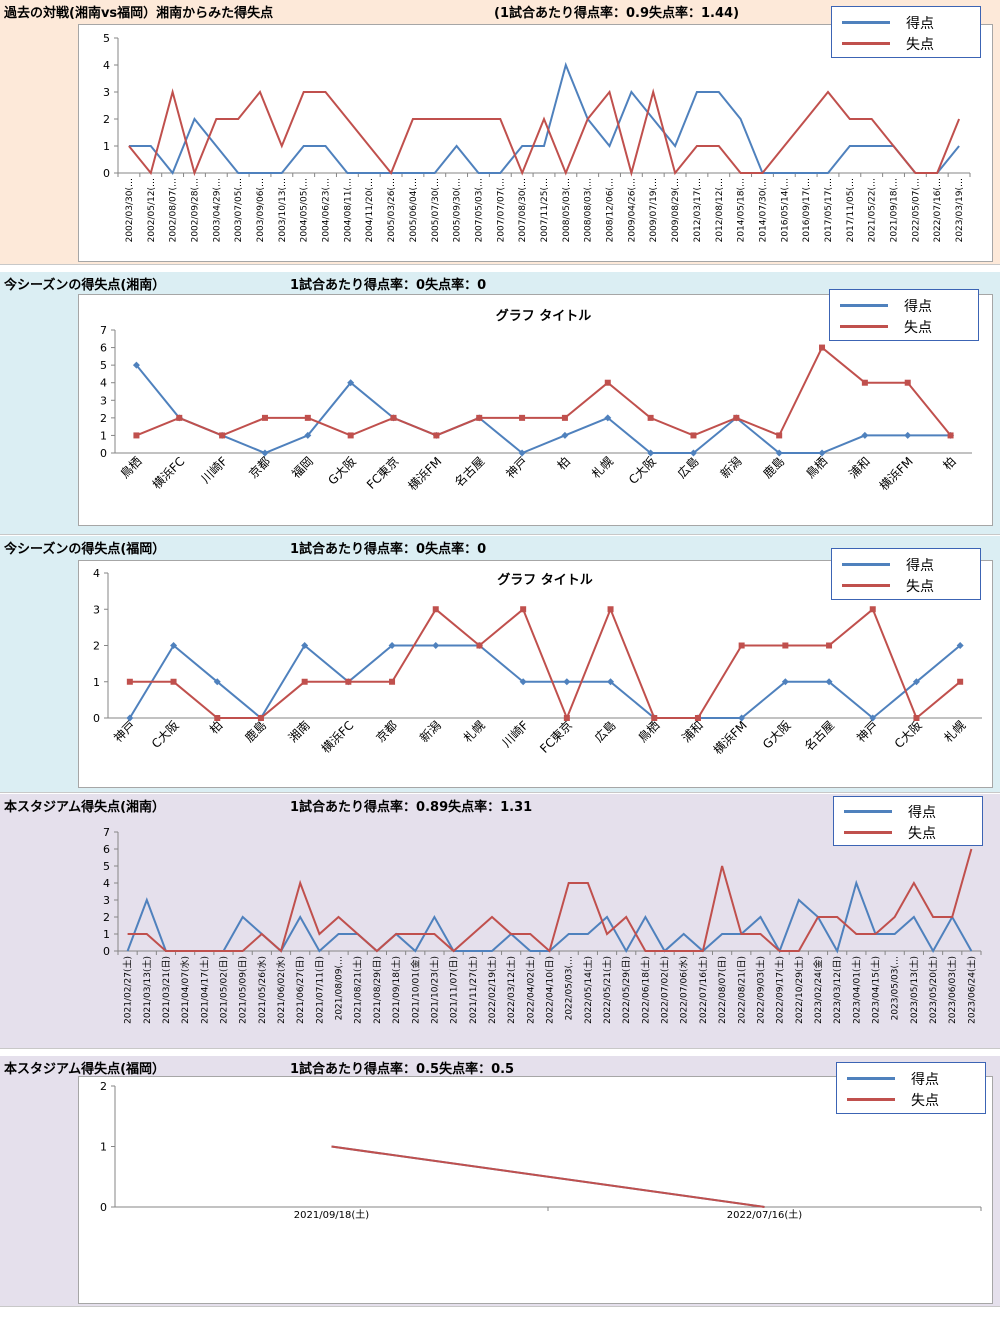 This screenshot has height=1330, width=1000. Describe the element at coordinates (411, 807) in the screenshot. I see `section-subtitle: 1試合あたり得点率：0.89失点率：1.31` at that location.